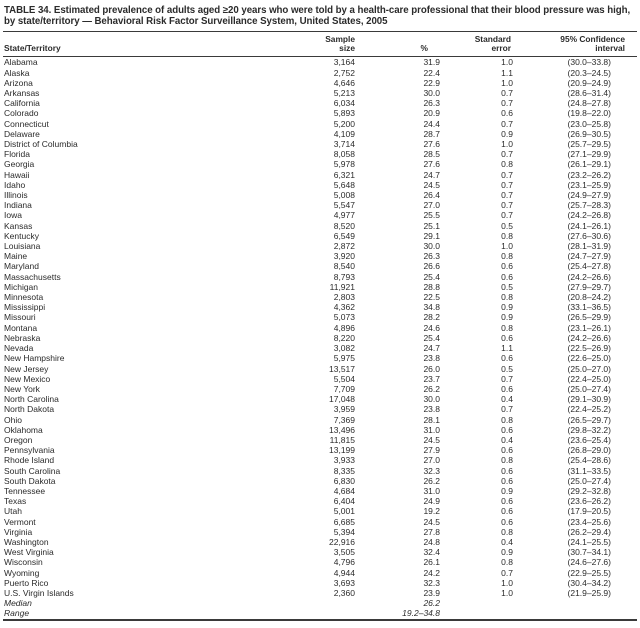 The width and height of the screenshot is (640, 628). I want to click on table-row: Louisiana 2,872 30.0 1.0 (28.1–31.9), so click(320, 246).